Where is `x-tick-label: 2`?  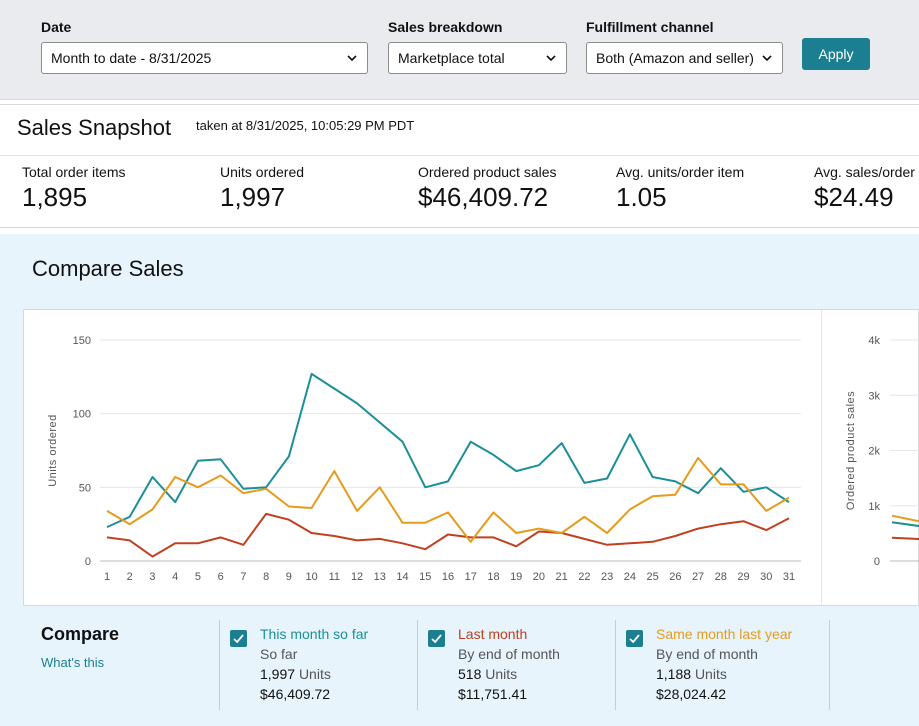 x-tick-label: 2 is located at coordinates (130, 577).